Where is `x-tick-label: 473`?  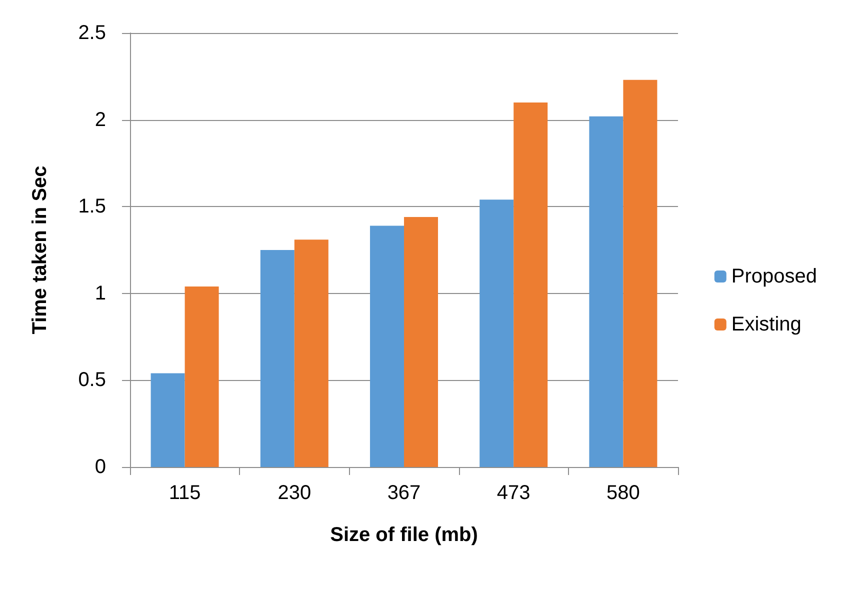 x-tick-label: 473 is located at coordinates (513, 493).